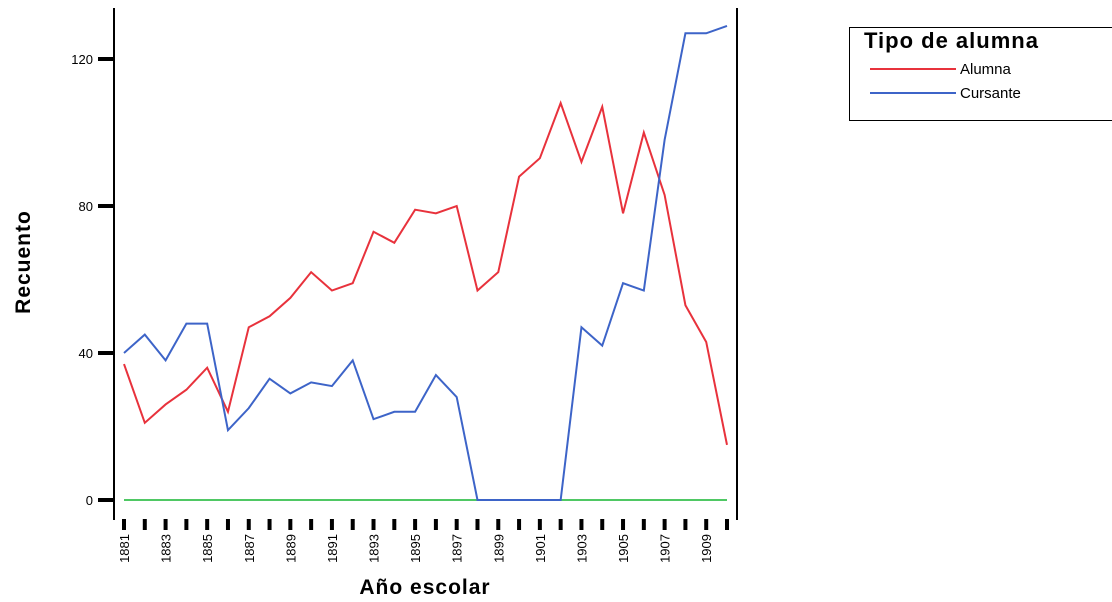  Describe the element at coordinates (86, 206) in the screenshot. I see `y-tick-label: 80` at that location.